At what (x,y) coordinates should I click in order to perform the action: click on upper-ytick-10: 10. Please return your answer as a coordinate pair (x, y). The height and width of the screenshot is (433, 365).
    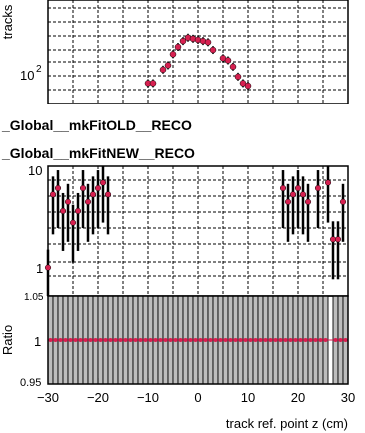
    Looking at the image, I should click on (27, 75).